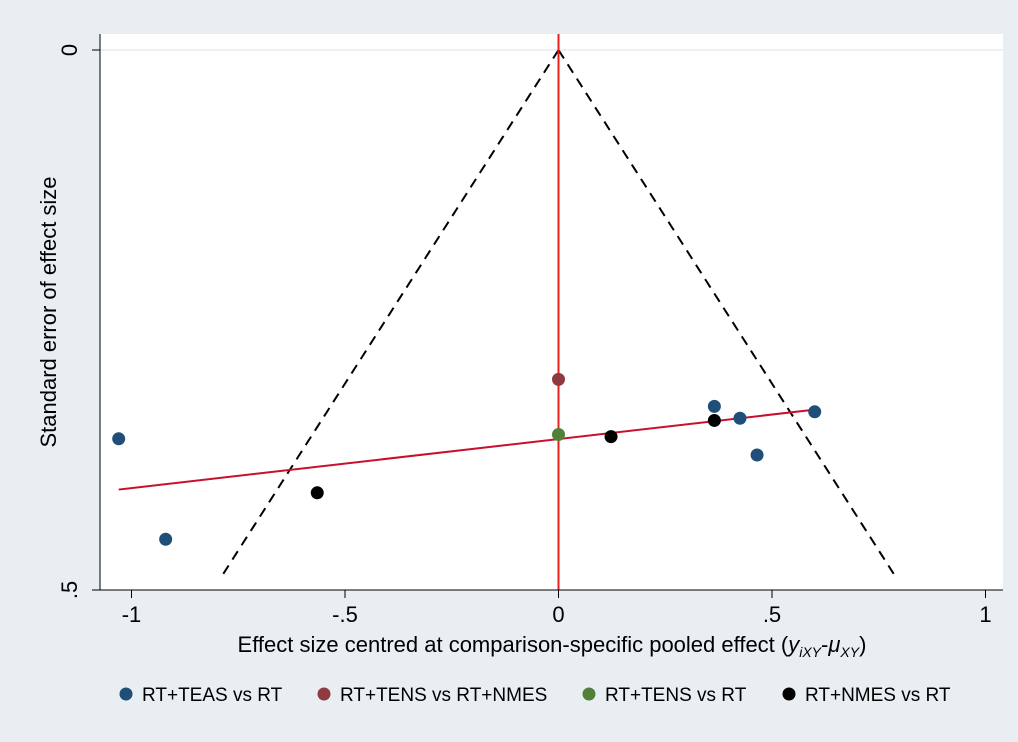  What do you see at coordinates (345, 614) in the screenshot?
I see `x-tick-label-1: -.5` at bounding box center [345, 614].